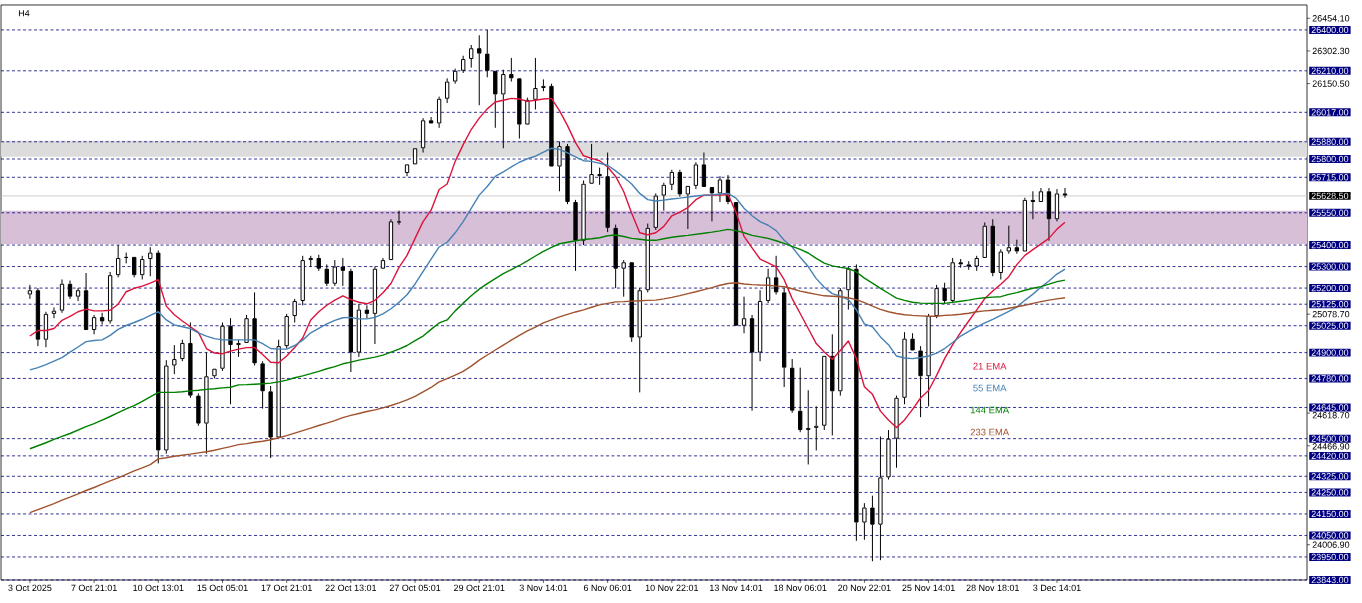 The width and height of the screenshot is (1362, 603). Describe the element at coordinates (1330, 514) in the screenshot. I see `ref-line-label: 24150.00` at that location.